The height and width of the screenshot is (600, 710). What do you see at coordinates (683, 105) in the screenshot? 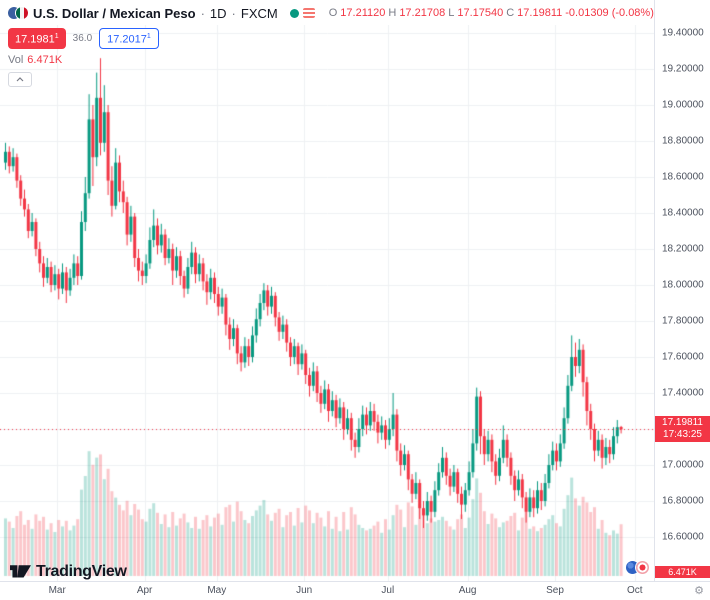
I see `price-tick-label: 19.00000` at bounding box center [683, 105].